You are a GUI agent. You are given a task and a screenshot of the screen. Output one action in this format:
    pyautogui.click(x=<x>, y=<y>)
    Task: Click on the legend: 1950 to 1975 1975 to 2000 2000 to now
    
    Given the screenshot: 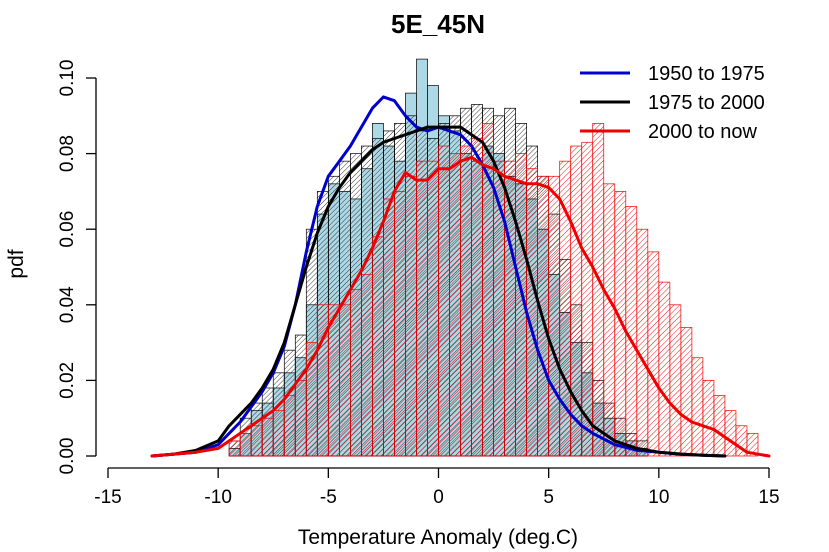 What is the action you would take?
    pyautogui.click(x=672, y=103)
    